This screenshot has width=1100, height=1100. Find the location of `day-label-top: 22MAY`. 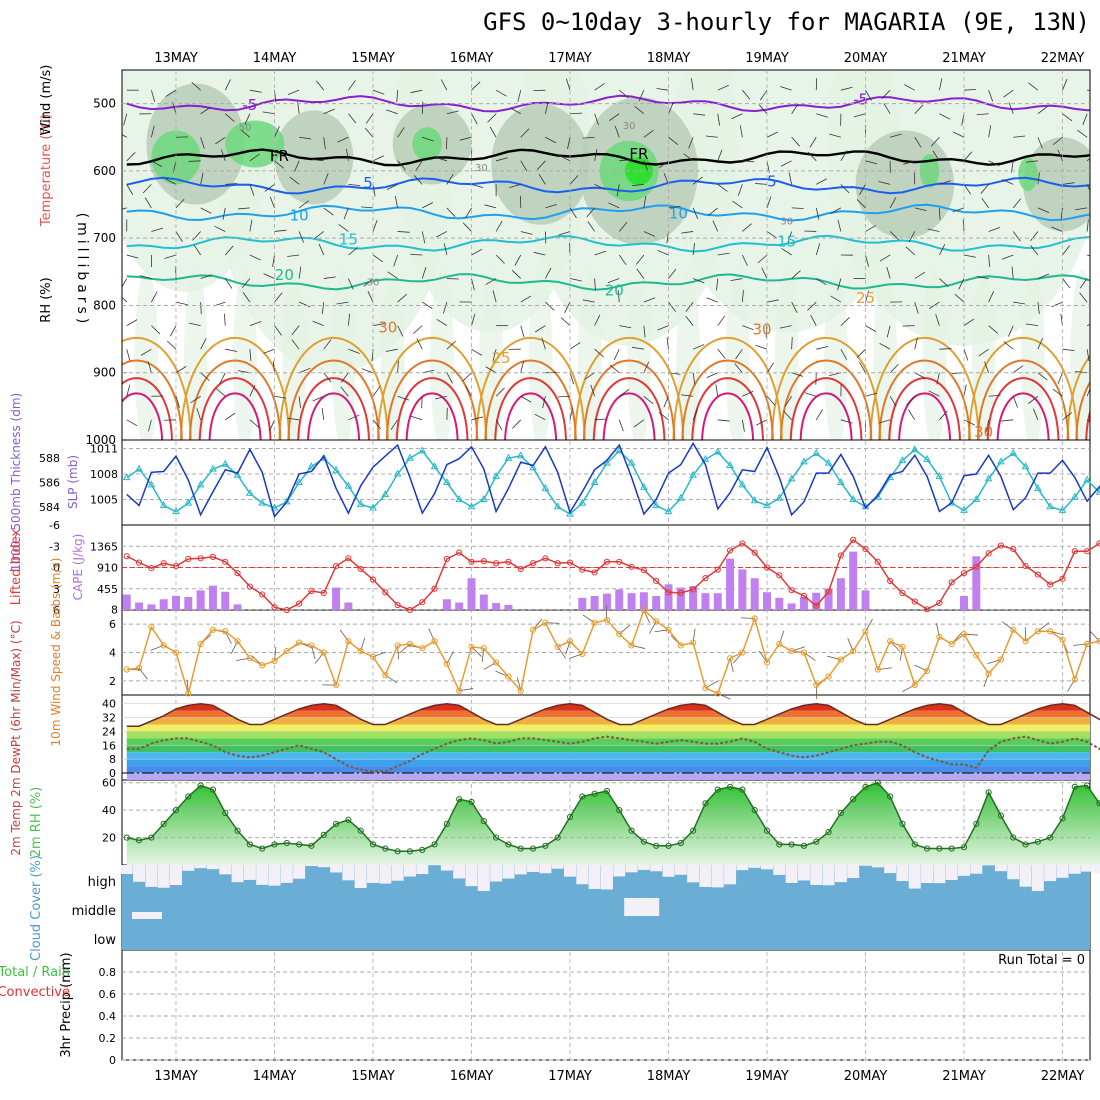

day-label-top: 22MAY is located at coordinates (1063, 58).